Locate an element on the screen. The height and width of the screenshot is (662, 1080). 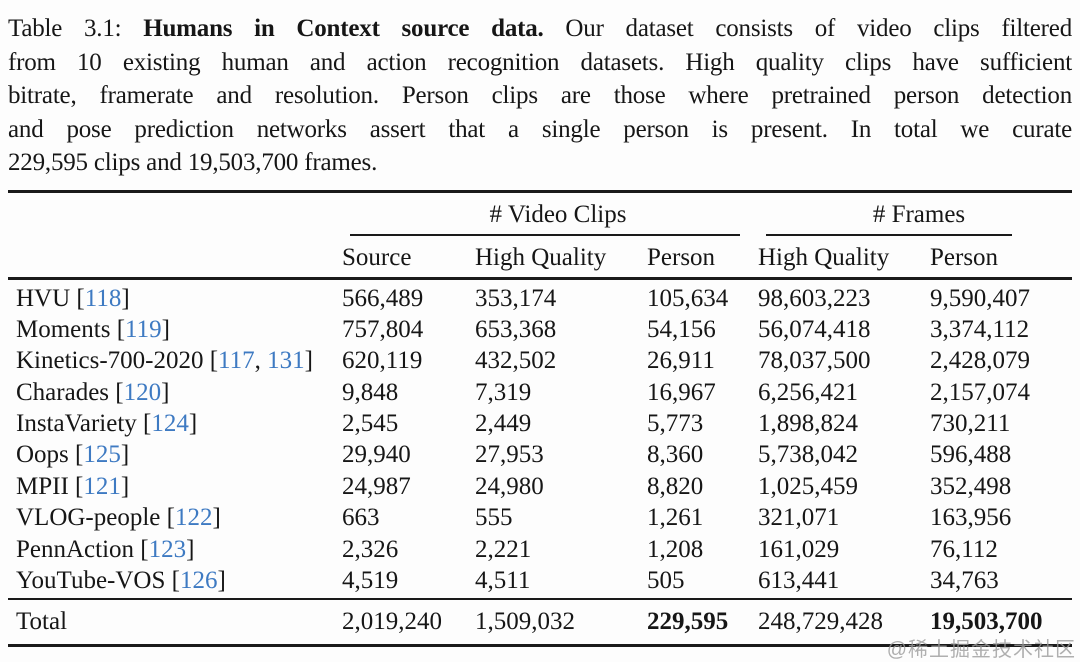
cell-source: 566,489 is located at coordinates (383, 298).